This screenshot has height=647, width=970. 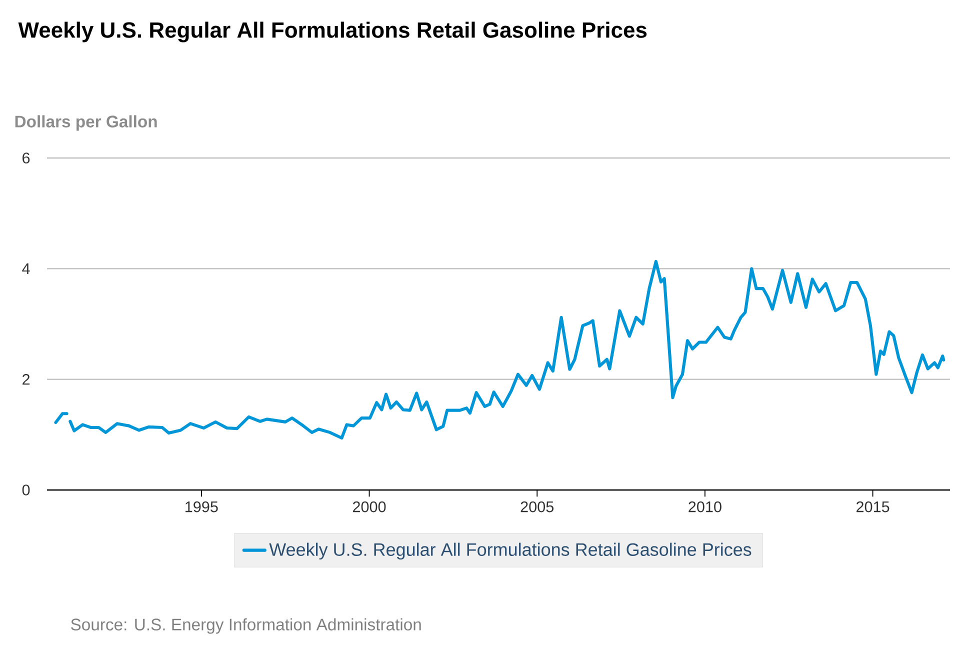 What do you see at coordinates (873, 506) in the screenshot?
I see `x-tick-label: 2015` at bounding box center [873, 506].